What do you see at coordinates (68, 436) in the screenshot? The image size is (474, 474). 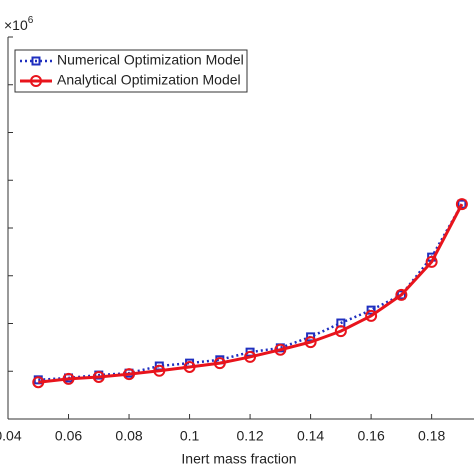 I see `x-tick-label: 0.06` at bounding box center [68, 436].